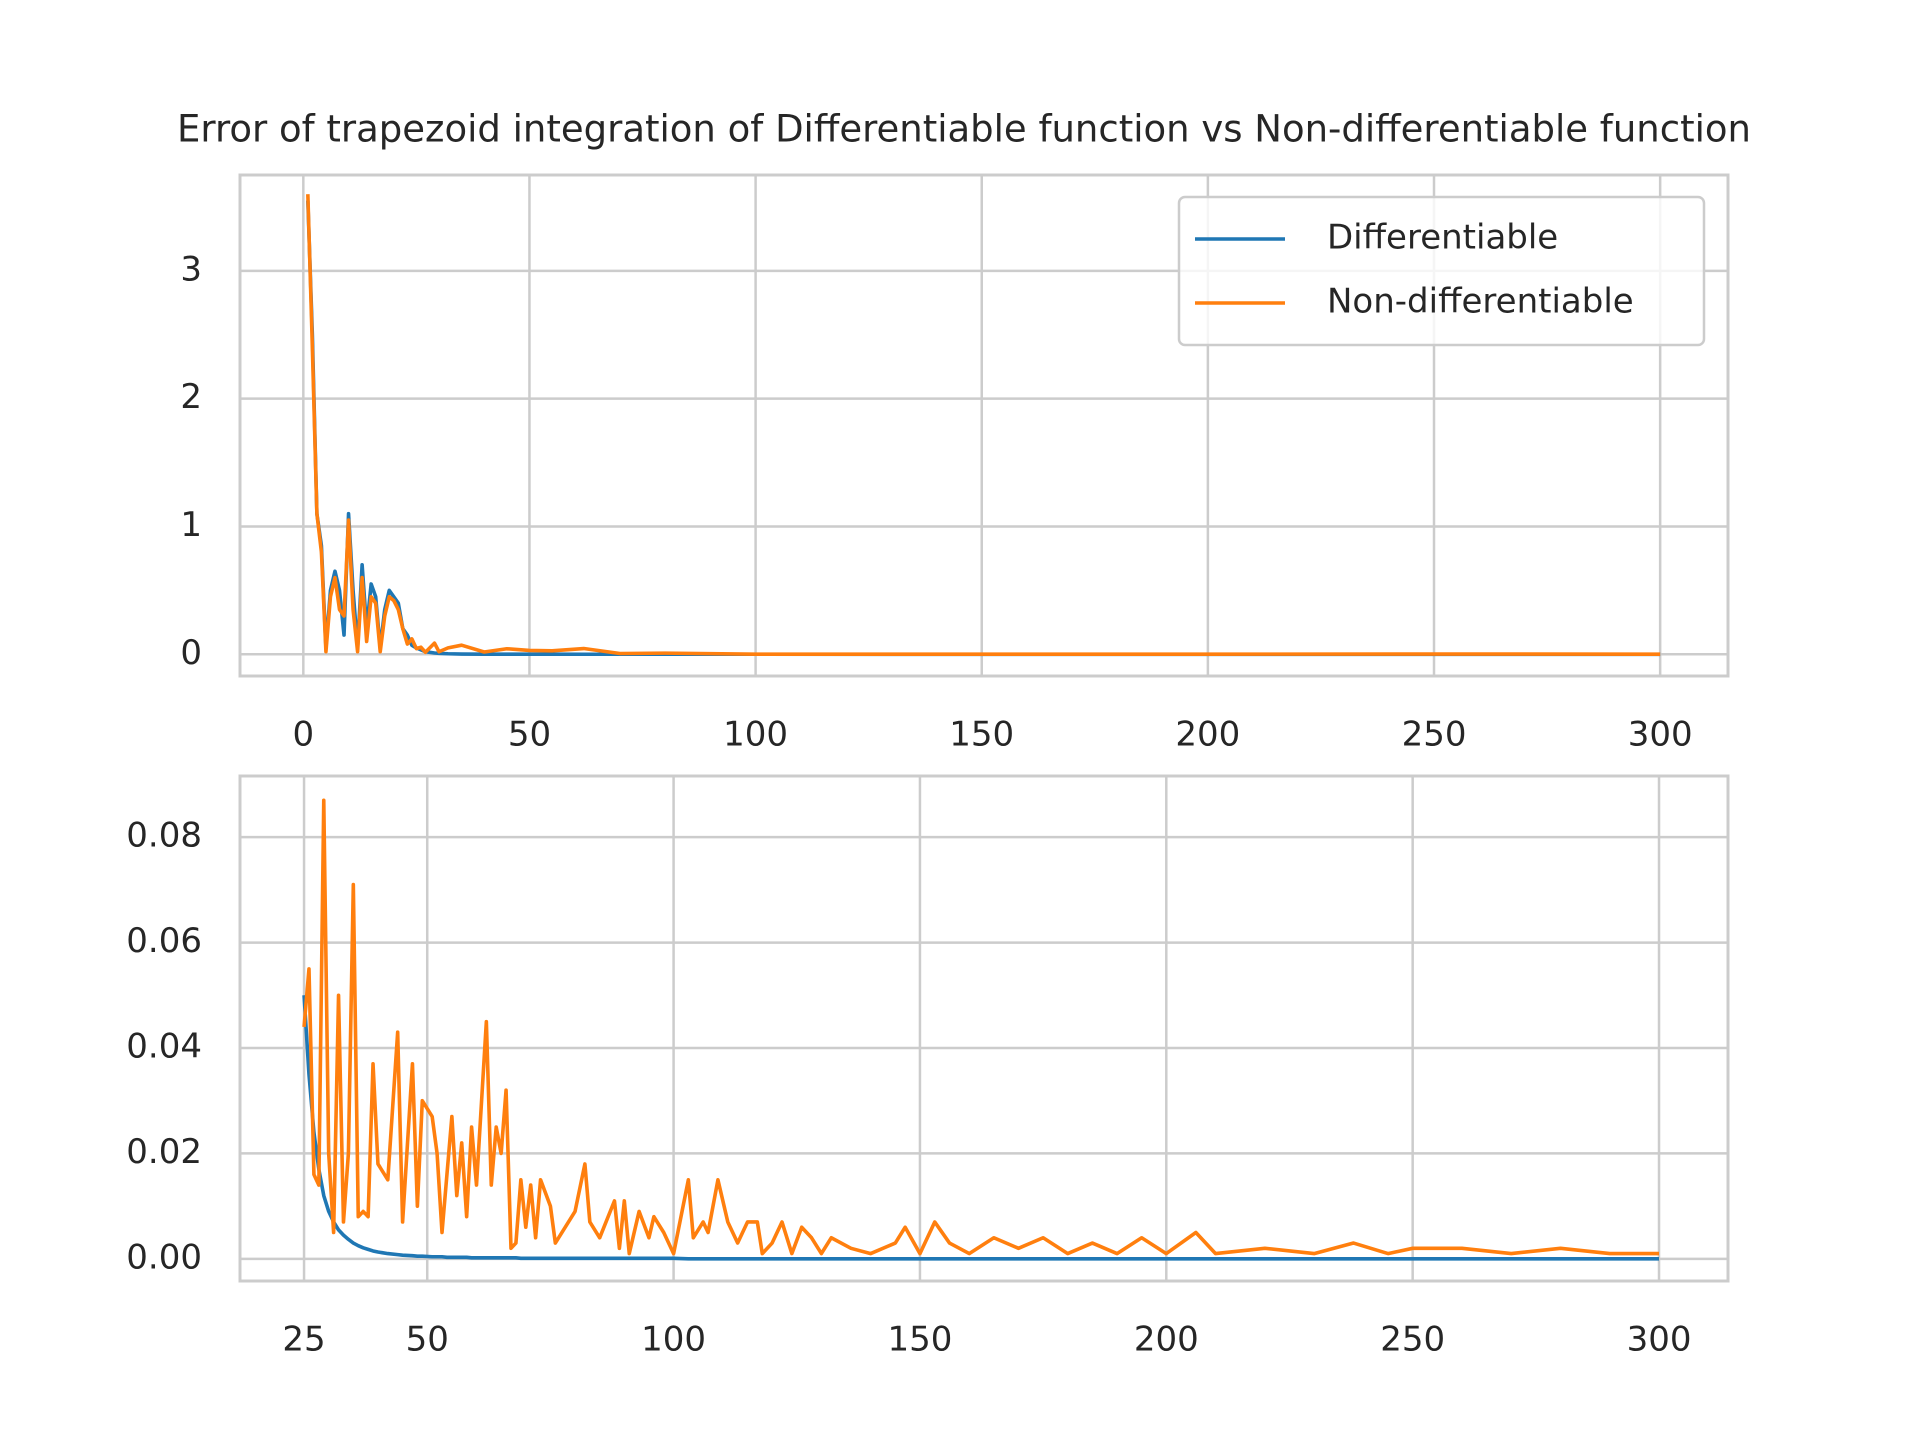 The image size is (1920, 1440). Describe the element at coordinates (191, 269) in the screenshot. I see `y-tick-label: 3` at that location.